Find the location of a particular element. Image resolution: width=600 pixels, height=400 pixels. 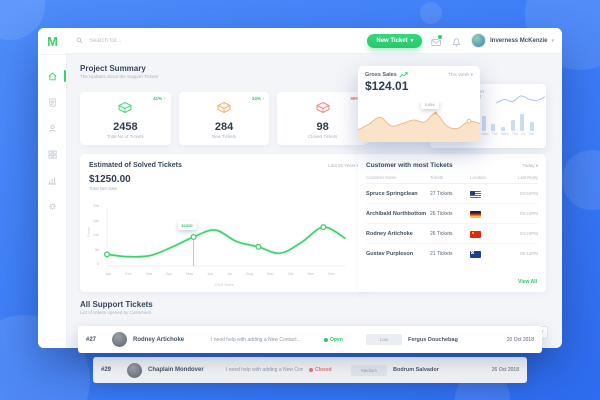

search-input is located at coordinates (144, 40).